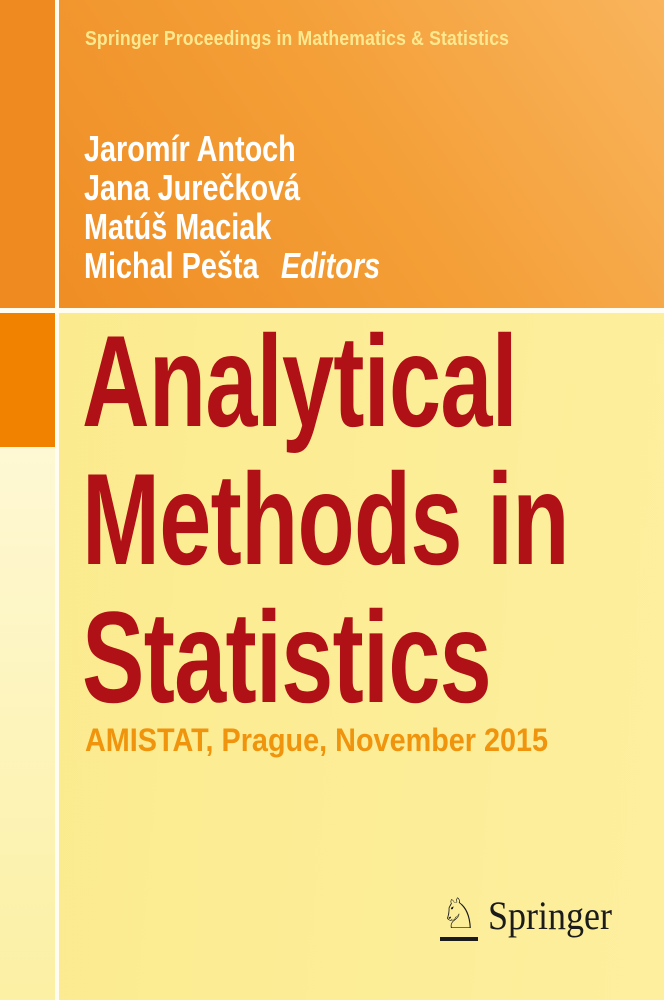  What do you see at coordinates (317, 740) in the screenshot?
I see `book-subtitle: AMISTAT, Prague, November 2015` at bounding box center [317, 740].